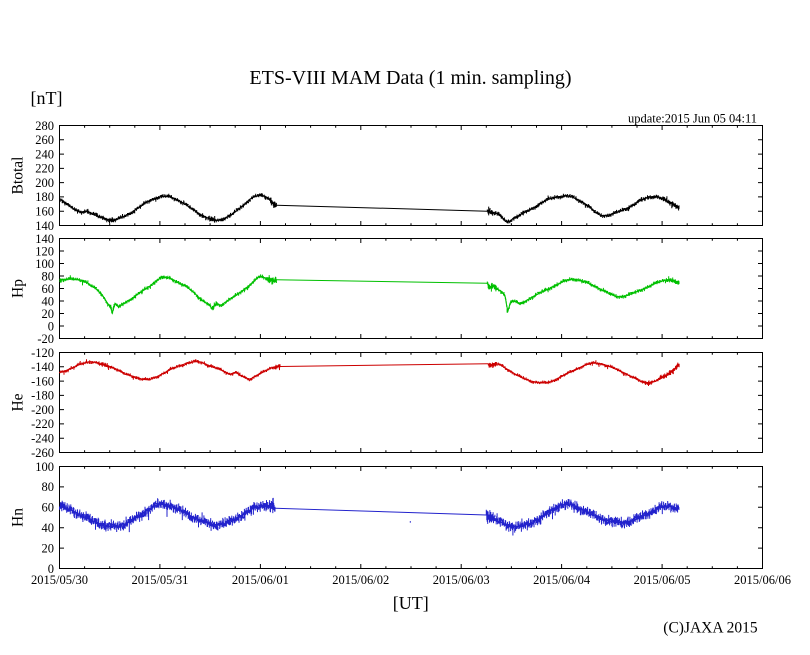  I want to click on svg-text: Hp, so click(18, 288).